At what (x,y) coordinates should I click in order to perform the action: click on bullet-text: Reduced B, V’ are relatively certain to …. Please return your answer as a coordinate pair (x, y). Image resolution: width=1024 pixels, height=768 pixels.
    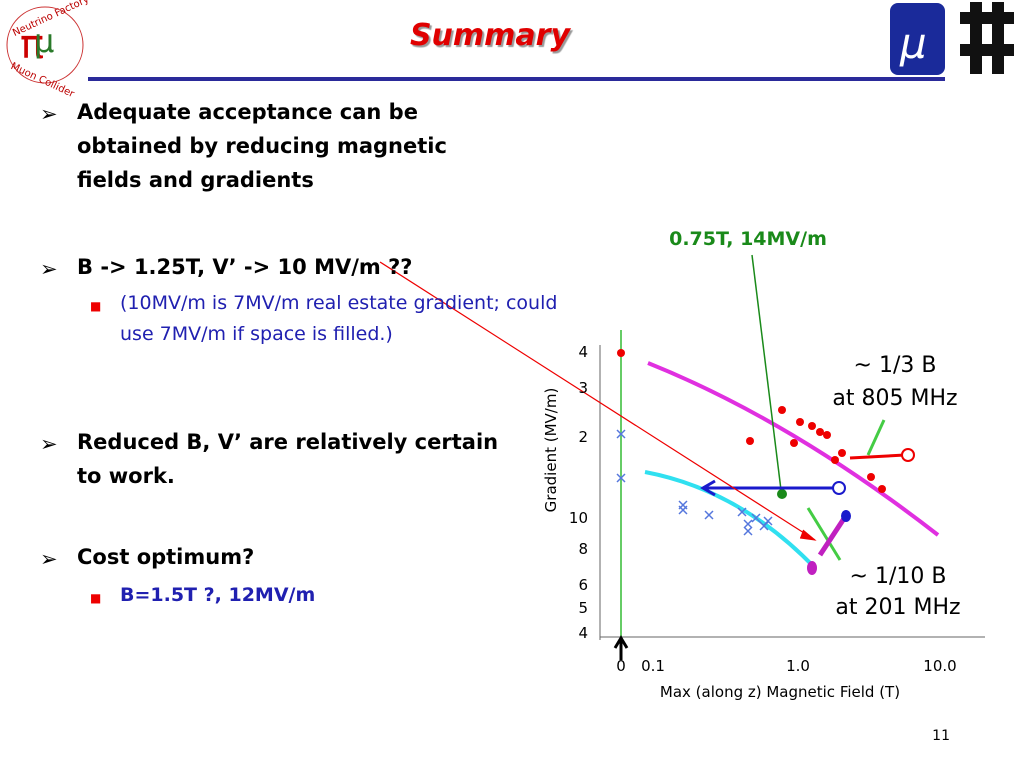
    Looking at the image, I should click on (288, 459).